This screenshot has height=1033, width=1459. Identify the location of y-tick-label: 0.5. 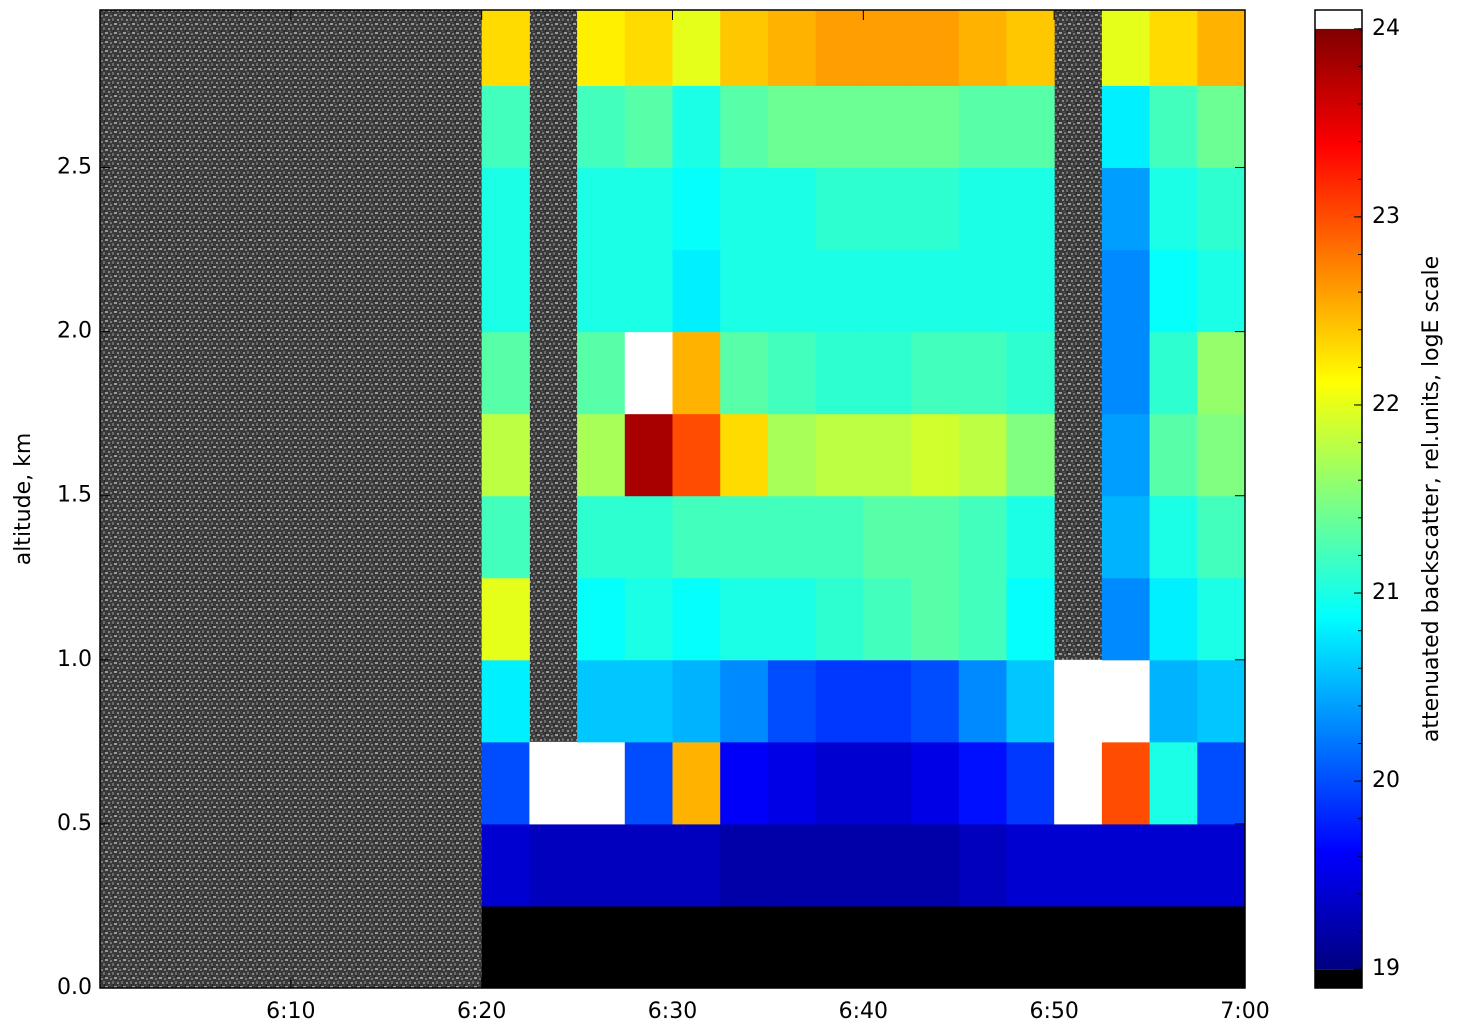
(74, 823).